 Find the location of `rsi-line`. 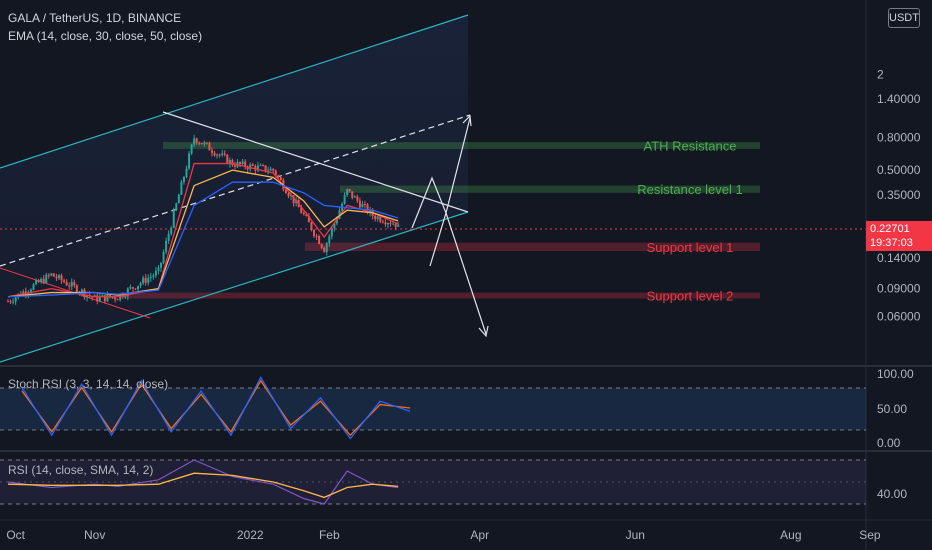

rsi-line is located at coordinates (203, 482).